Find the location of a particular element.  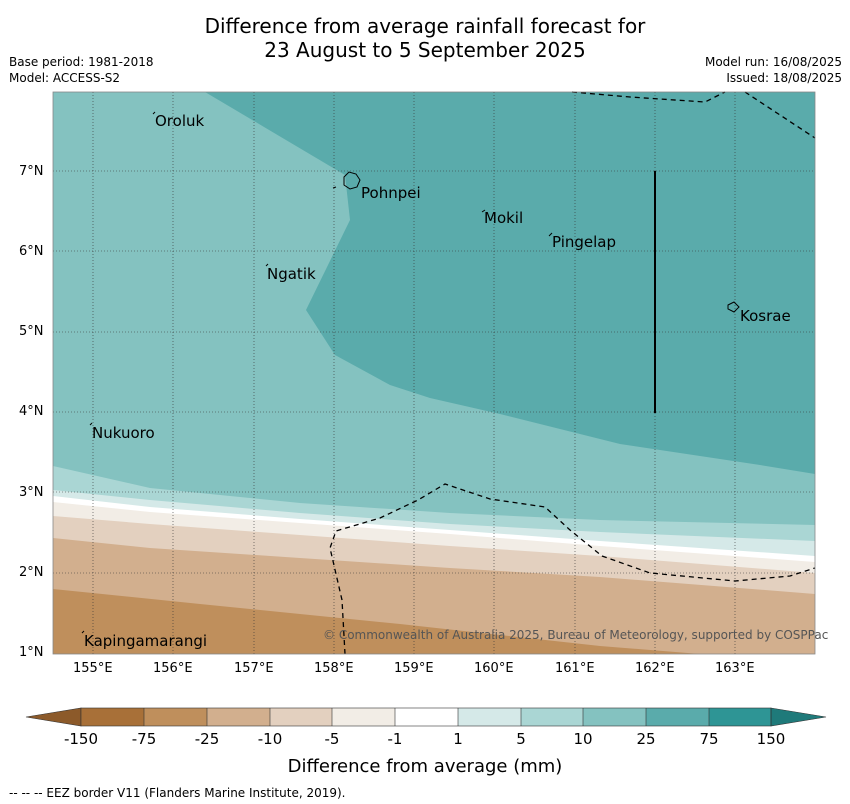

issued-date: Issued: 18/08/2025 is located at coordinates (784, 78).